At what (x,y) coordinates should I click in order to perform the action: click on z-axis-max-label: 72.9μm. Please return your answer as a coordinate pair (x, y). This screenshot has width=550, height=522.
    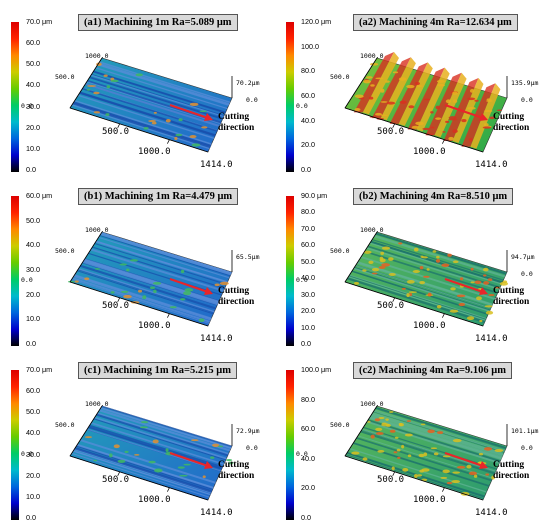
    Looking at the image, I should click on (248, 431).